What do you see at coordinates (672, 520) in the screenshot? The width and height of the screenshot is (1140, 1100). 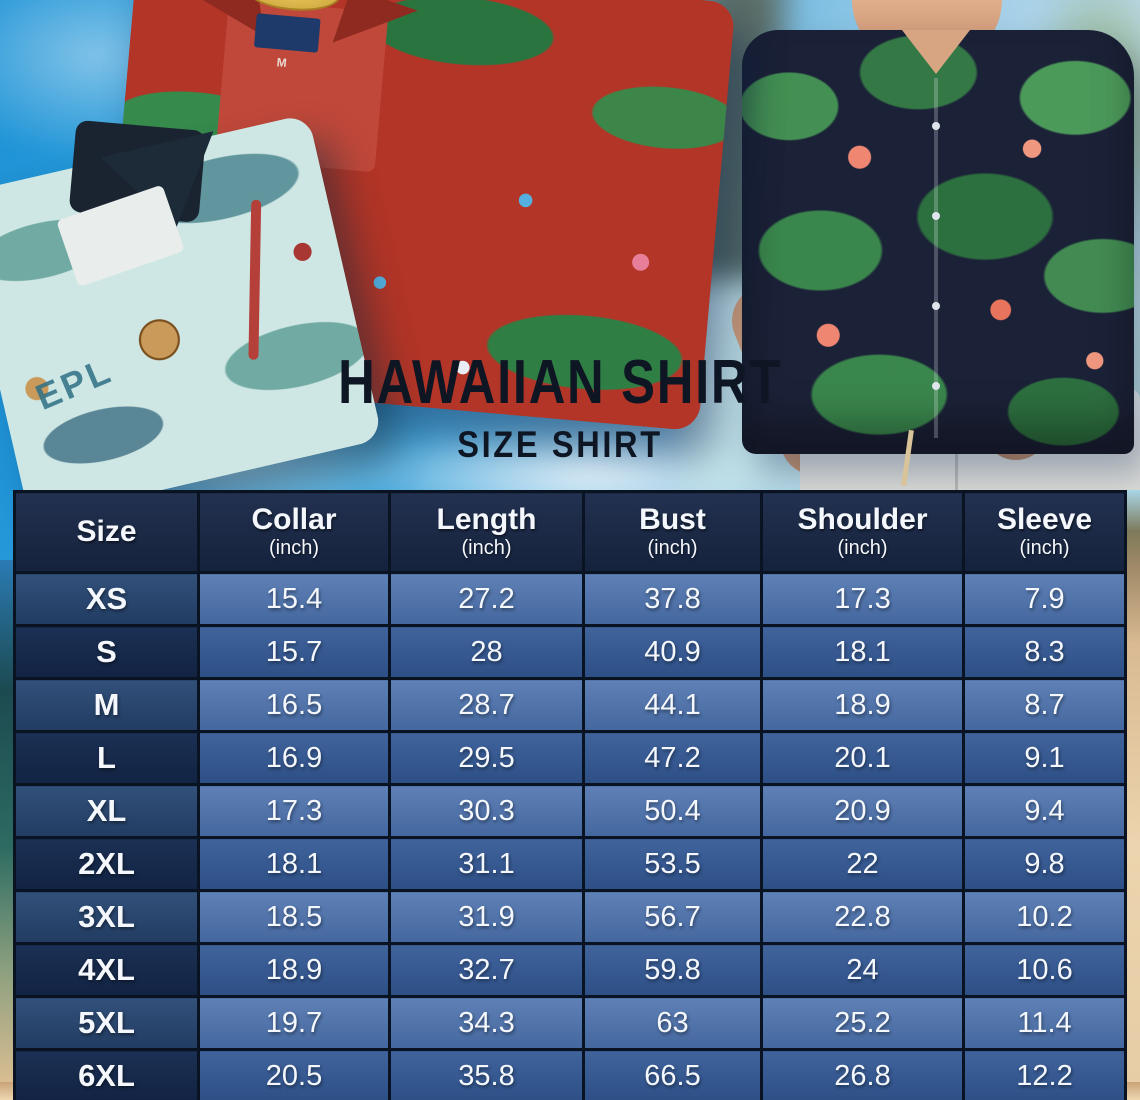 I see `column-label: Bust` at bounding box center [672, 520].